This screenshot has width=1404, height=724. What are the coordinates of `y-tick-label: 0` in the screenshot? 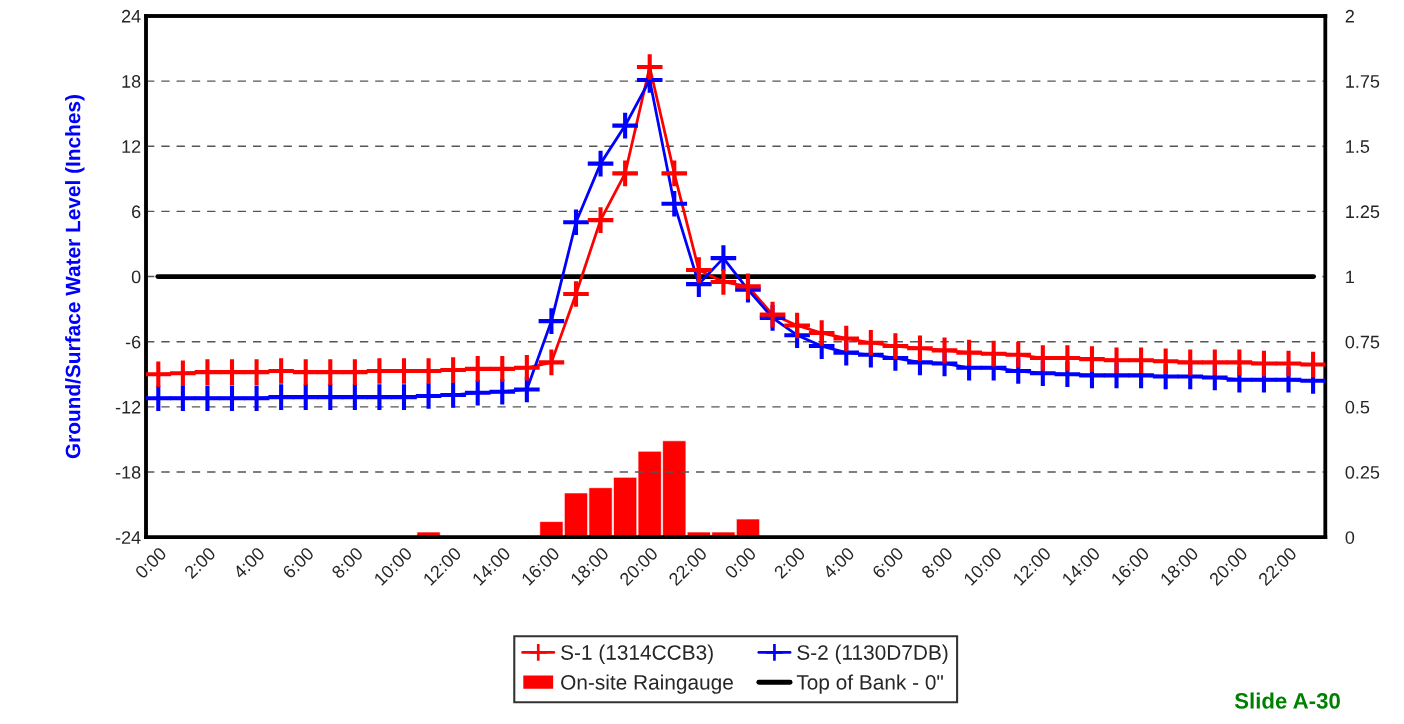 It's located at (136, 277).